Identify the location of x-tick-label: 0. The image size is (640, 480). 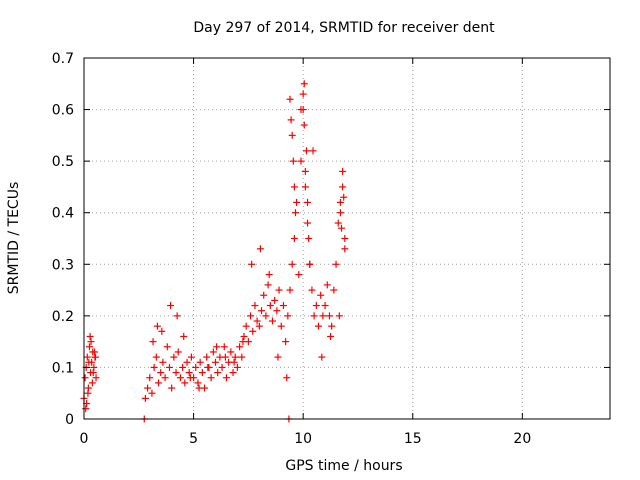
(84, 439).